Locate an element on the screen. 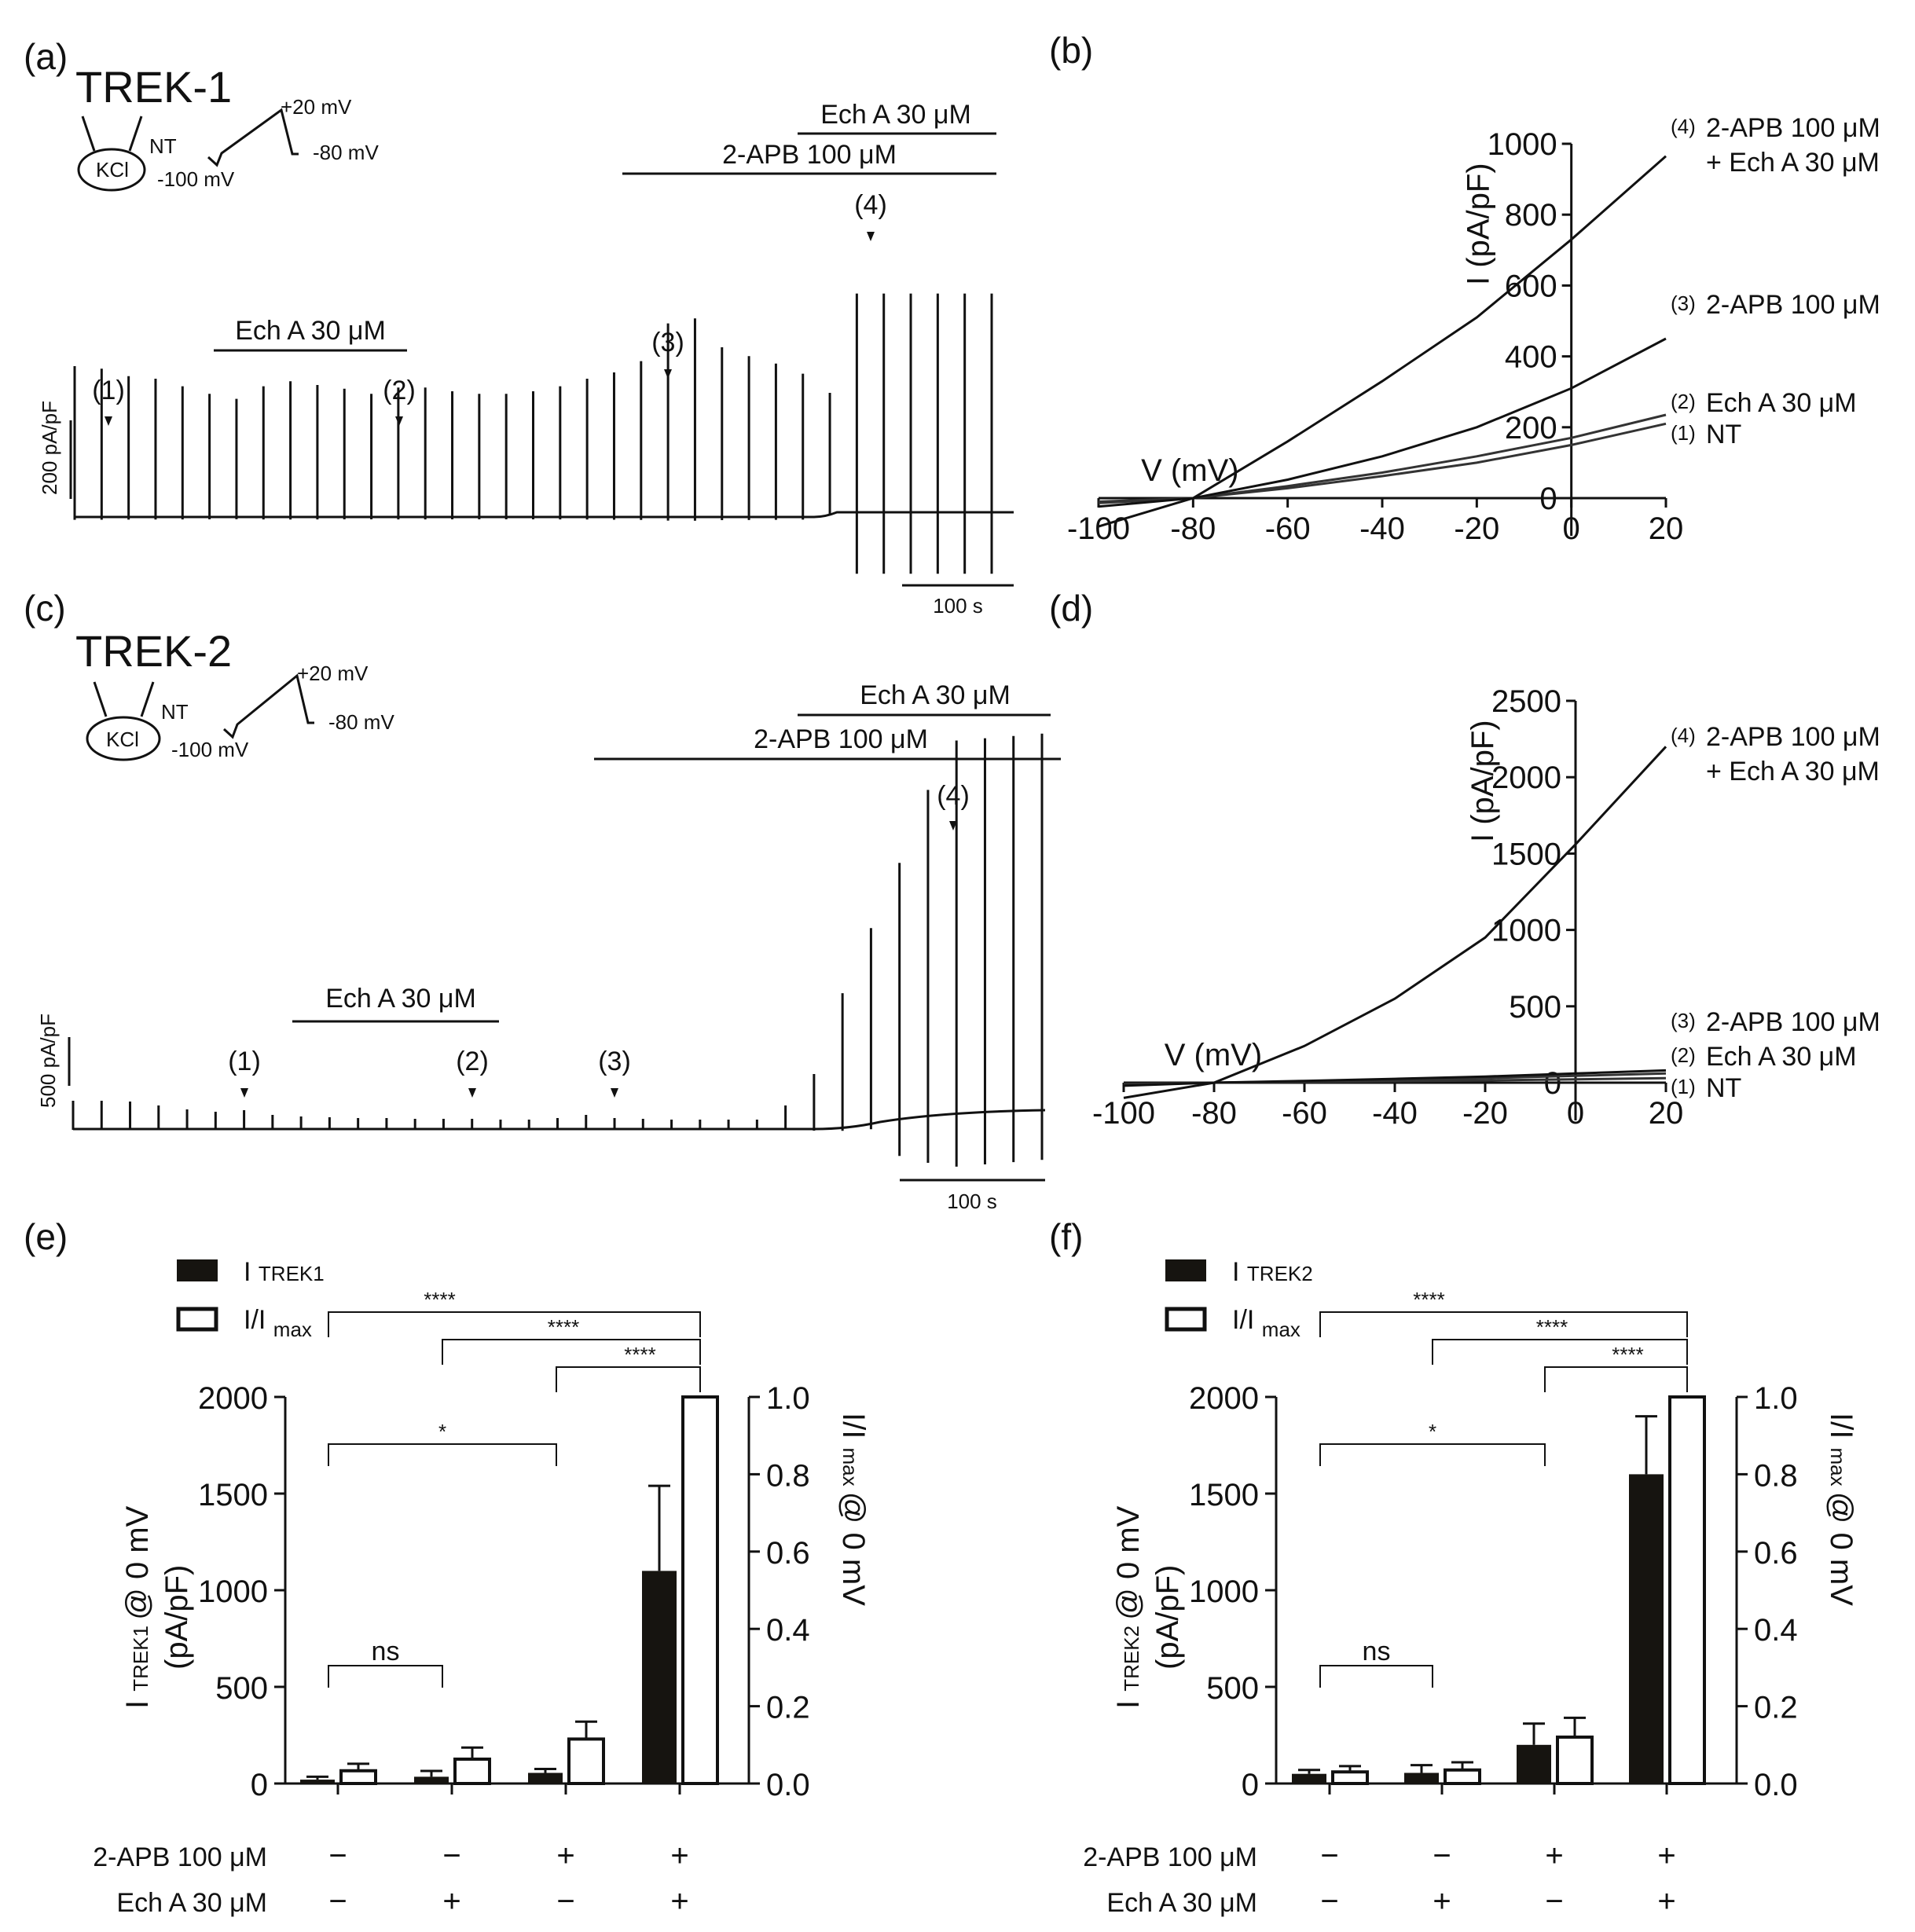 The height and width of the screenshot is (1932, 1915). right-tick-label: 1.0 is located at coordinates (788, 1399).